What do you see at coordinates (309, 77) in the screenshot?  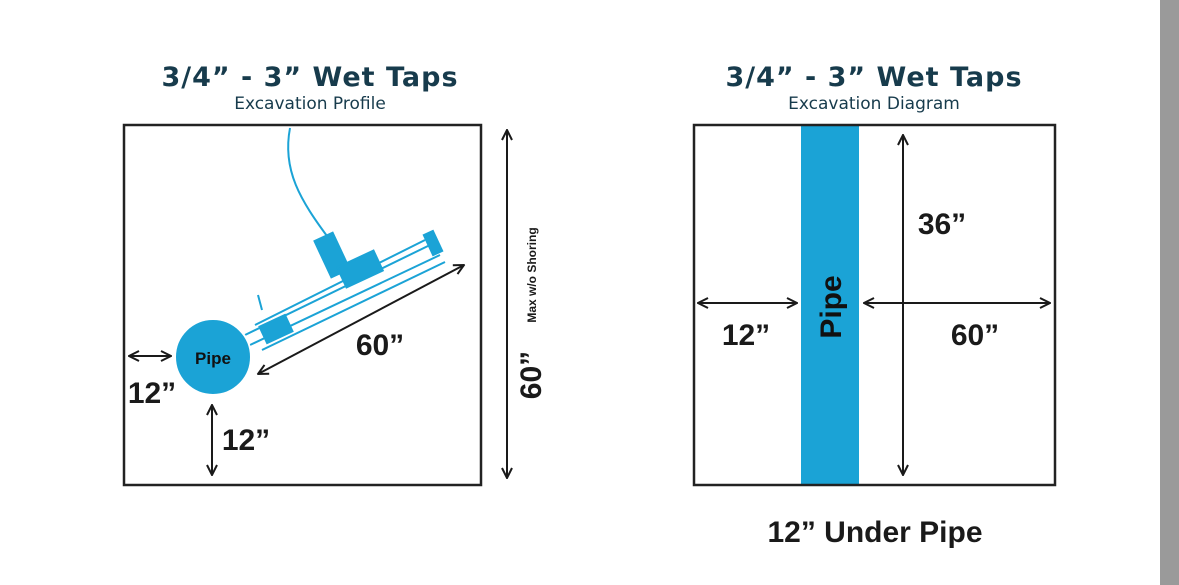 I see `left-title: 3/4” - 3” Wet Taps` at bounding box center [309, 77].